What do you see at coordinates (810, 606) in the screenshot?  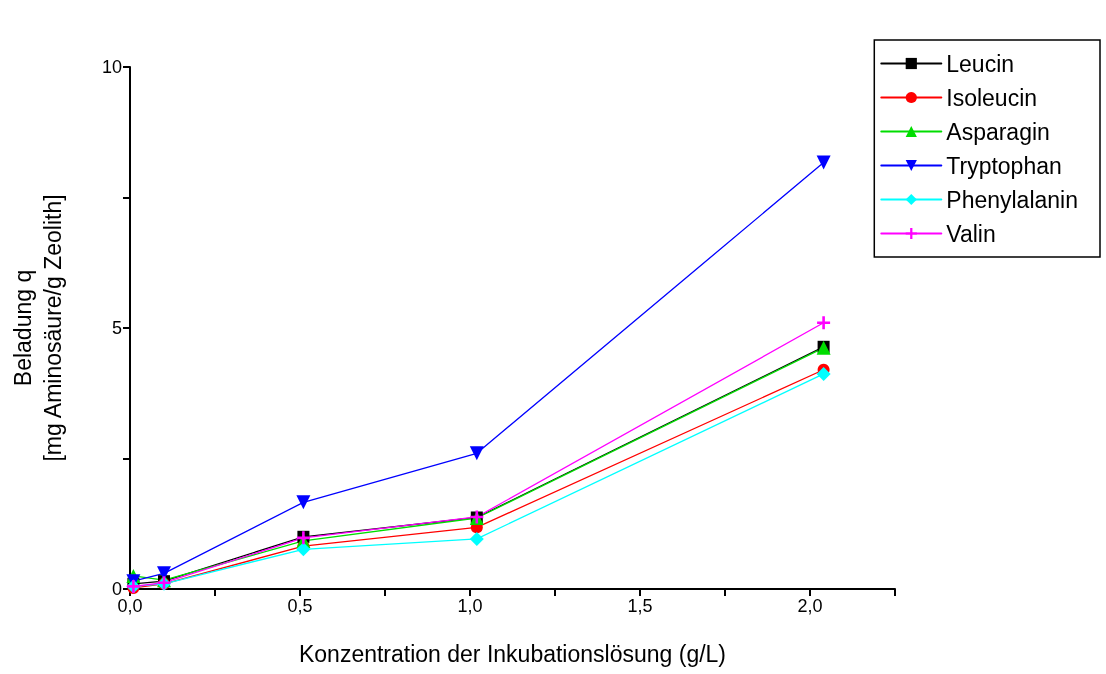 I see `x-tick-label: 2,0` at bounding box center [810, 606].